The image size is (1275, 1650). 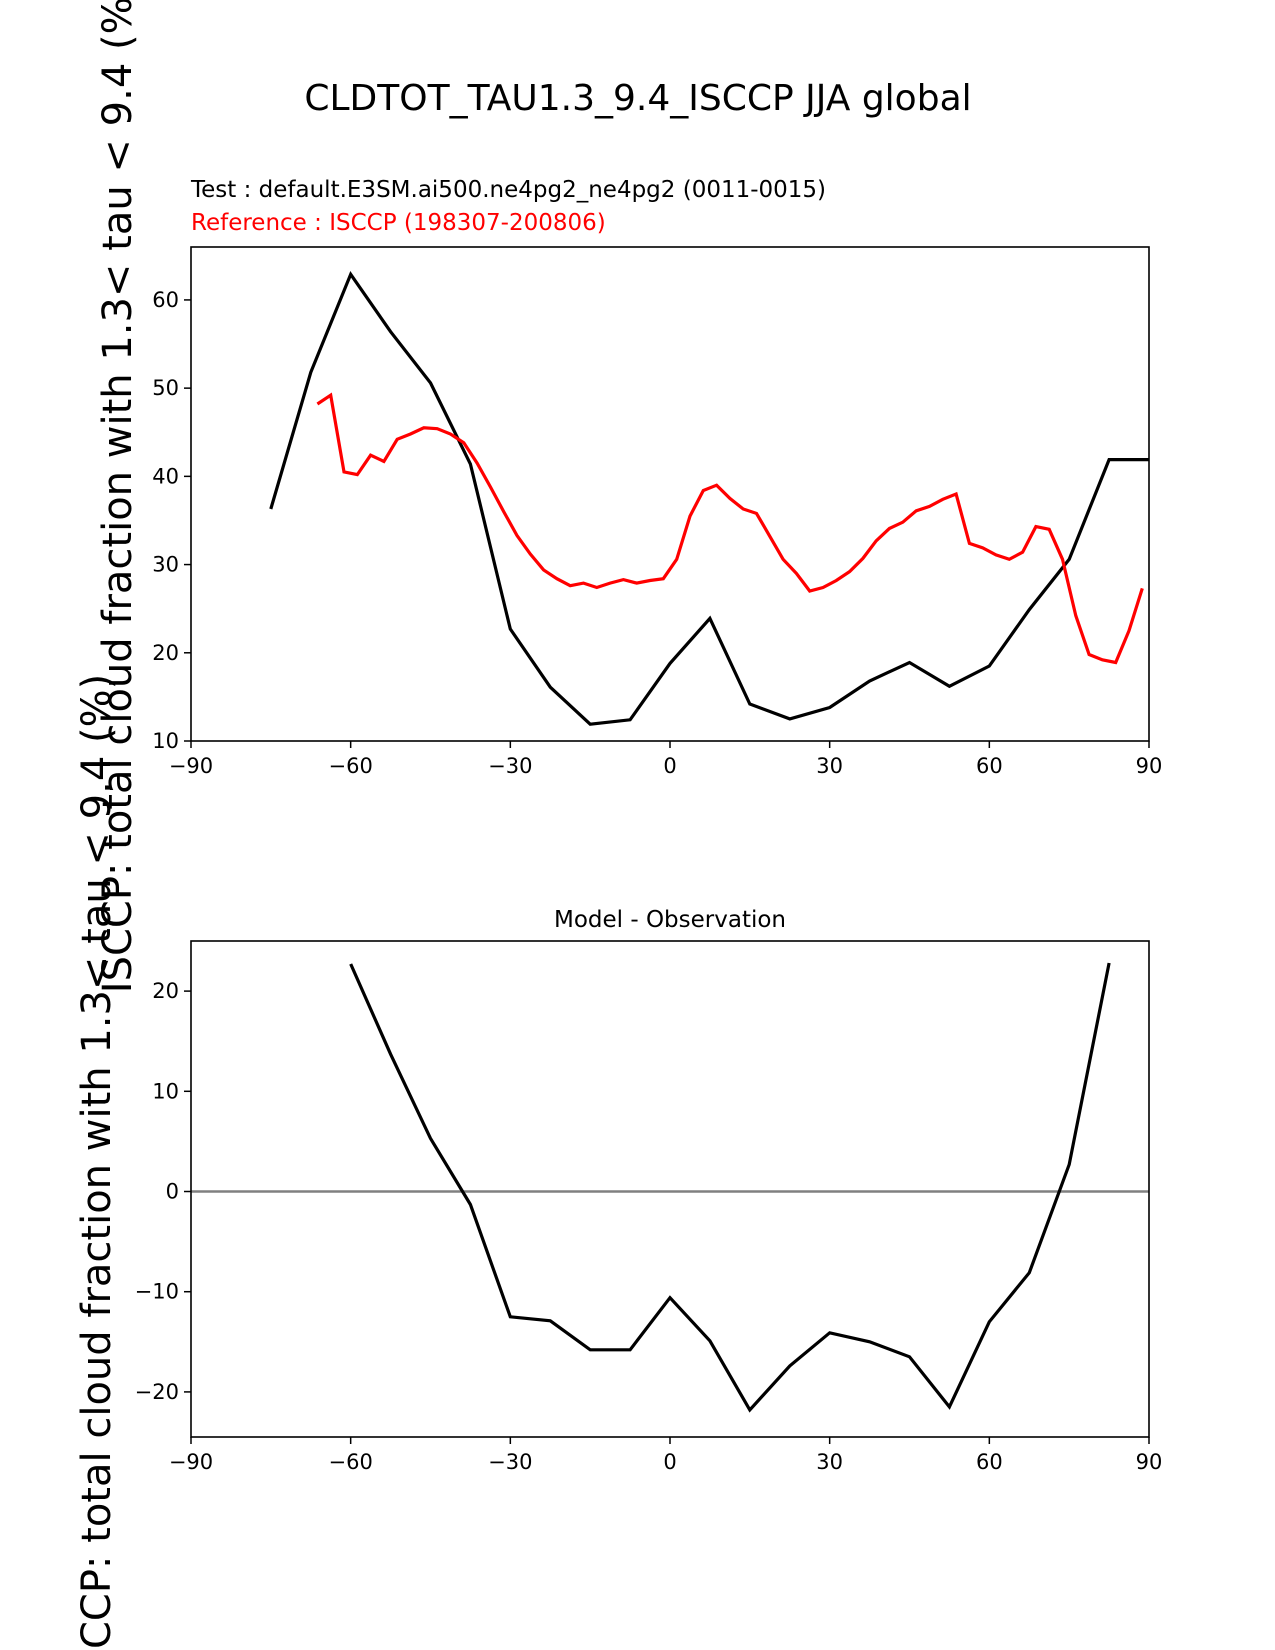 What do you see at coordinates (829, 1462) in the screenshot?
I see `bottom-x-tick-label: 30` at bounding box center [829, 1462].